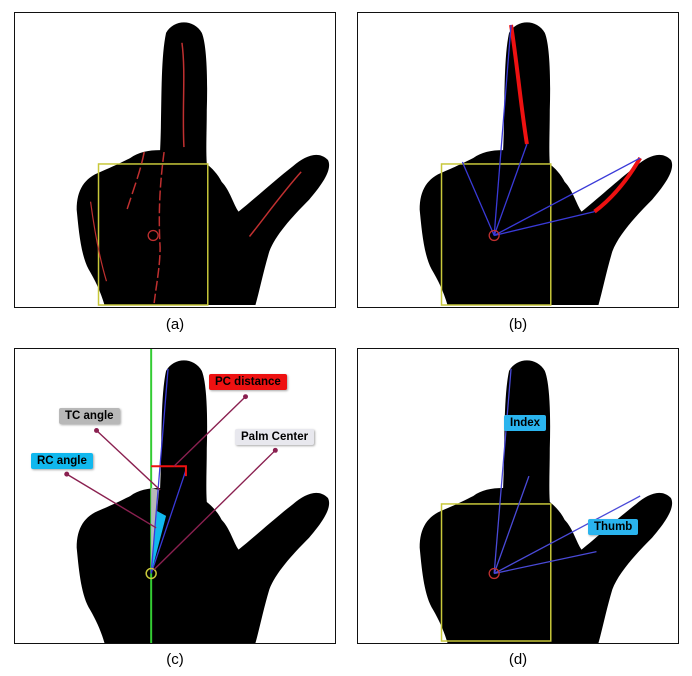  Describe the element at coordinates (97, 430) in the screenshot. I see `tc-angle-dot` at that location.